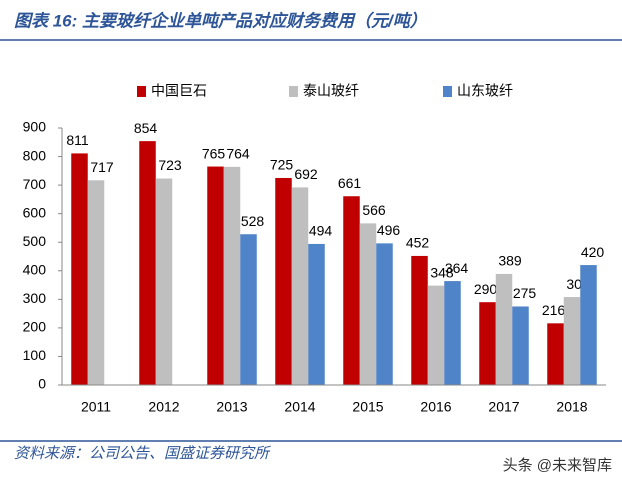 Image resolution: width=622 pixels, height=487 pixels. Describe the element at coordinates (146, 128) in the screenshot. I see `data-label: 854` at that location.